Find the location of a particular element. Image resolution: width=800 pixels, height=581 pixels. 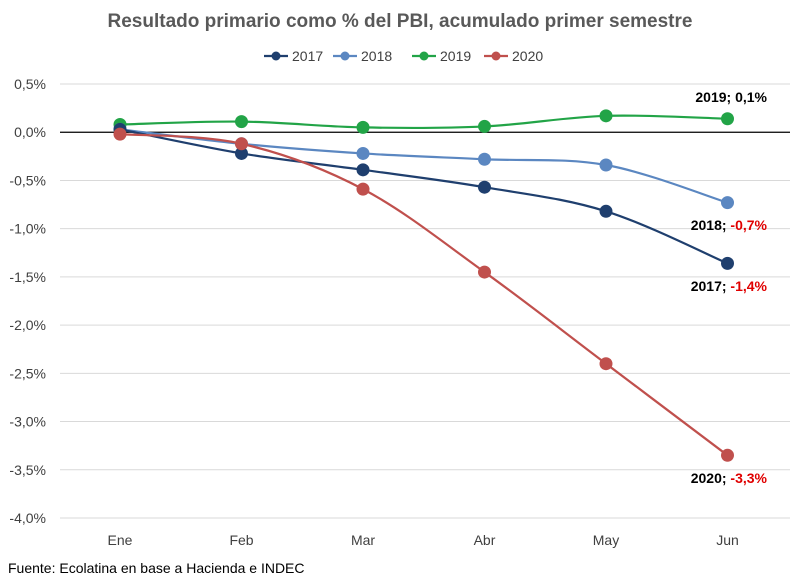

y-tick-label: 0,0% is located at coordinates (30, 132).